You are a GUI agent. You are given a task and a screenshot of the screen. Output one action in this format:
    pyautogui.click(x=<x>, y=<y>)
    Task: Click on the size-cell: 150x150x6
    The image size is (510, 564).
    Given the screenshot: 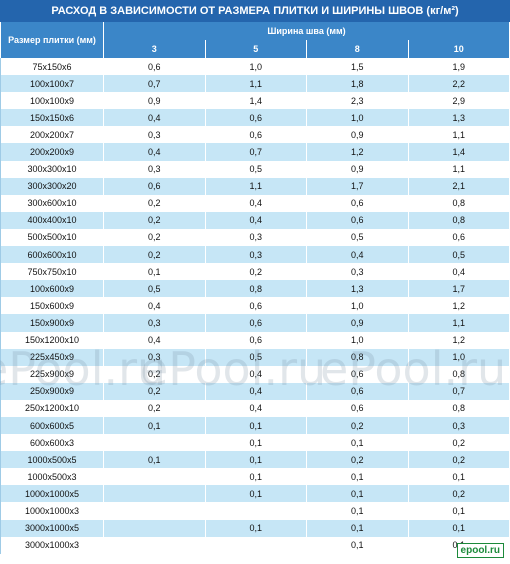 What is the action you would take?
    pyautogui.click(x=52, y=118)
    